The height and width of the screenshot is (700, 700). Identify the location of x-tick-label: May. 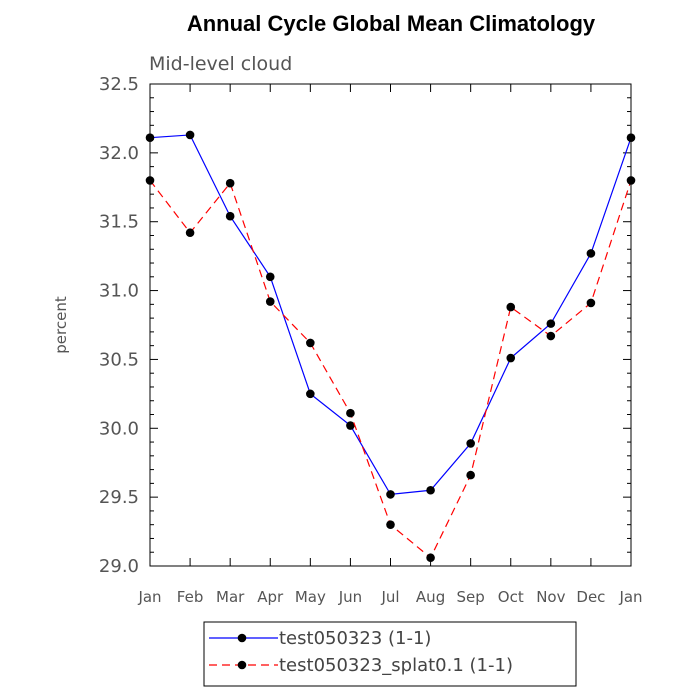
(310, 597).